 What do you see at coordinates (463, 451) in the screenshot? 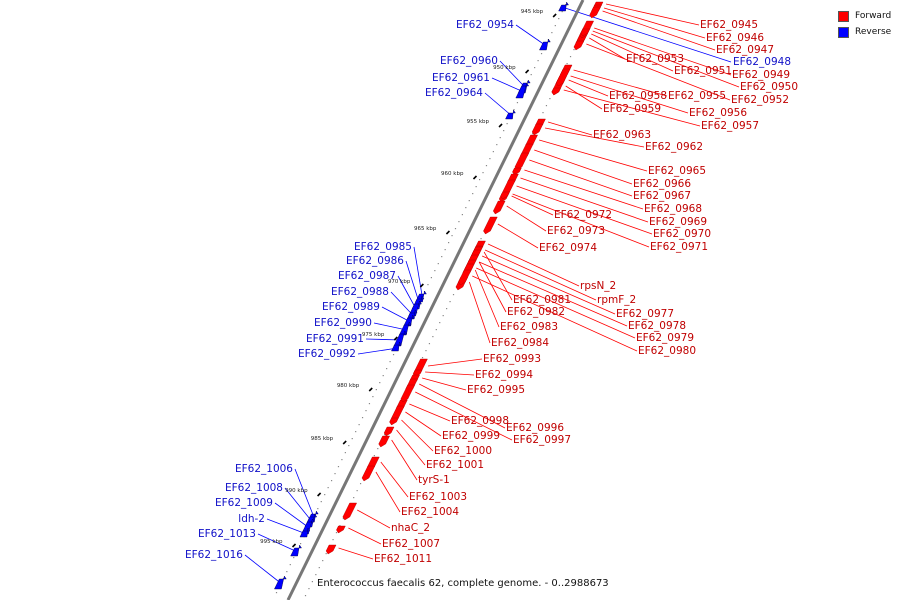
I see `forward-gene-label: EF62_1000` at bounding box center [463, 451].